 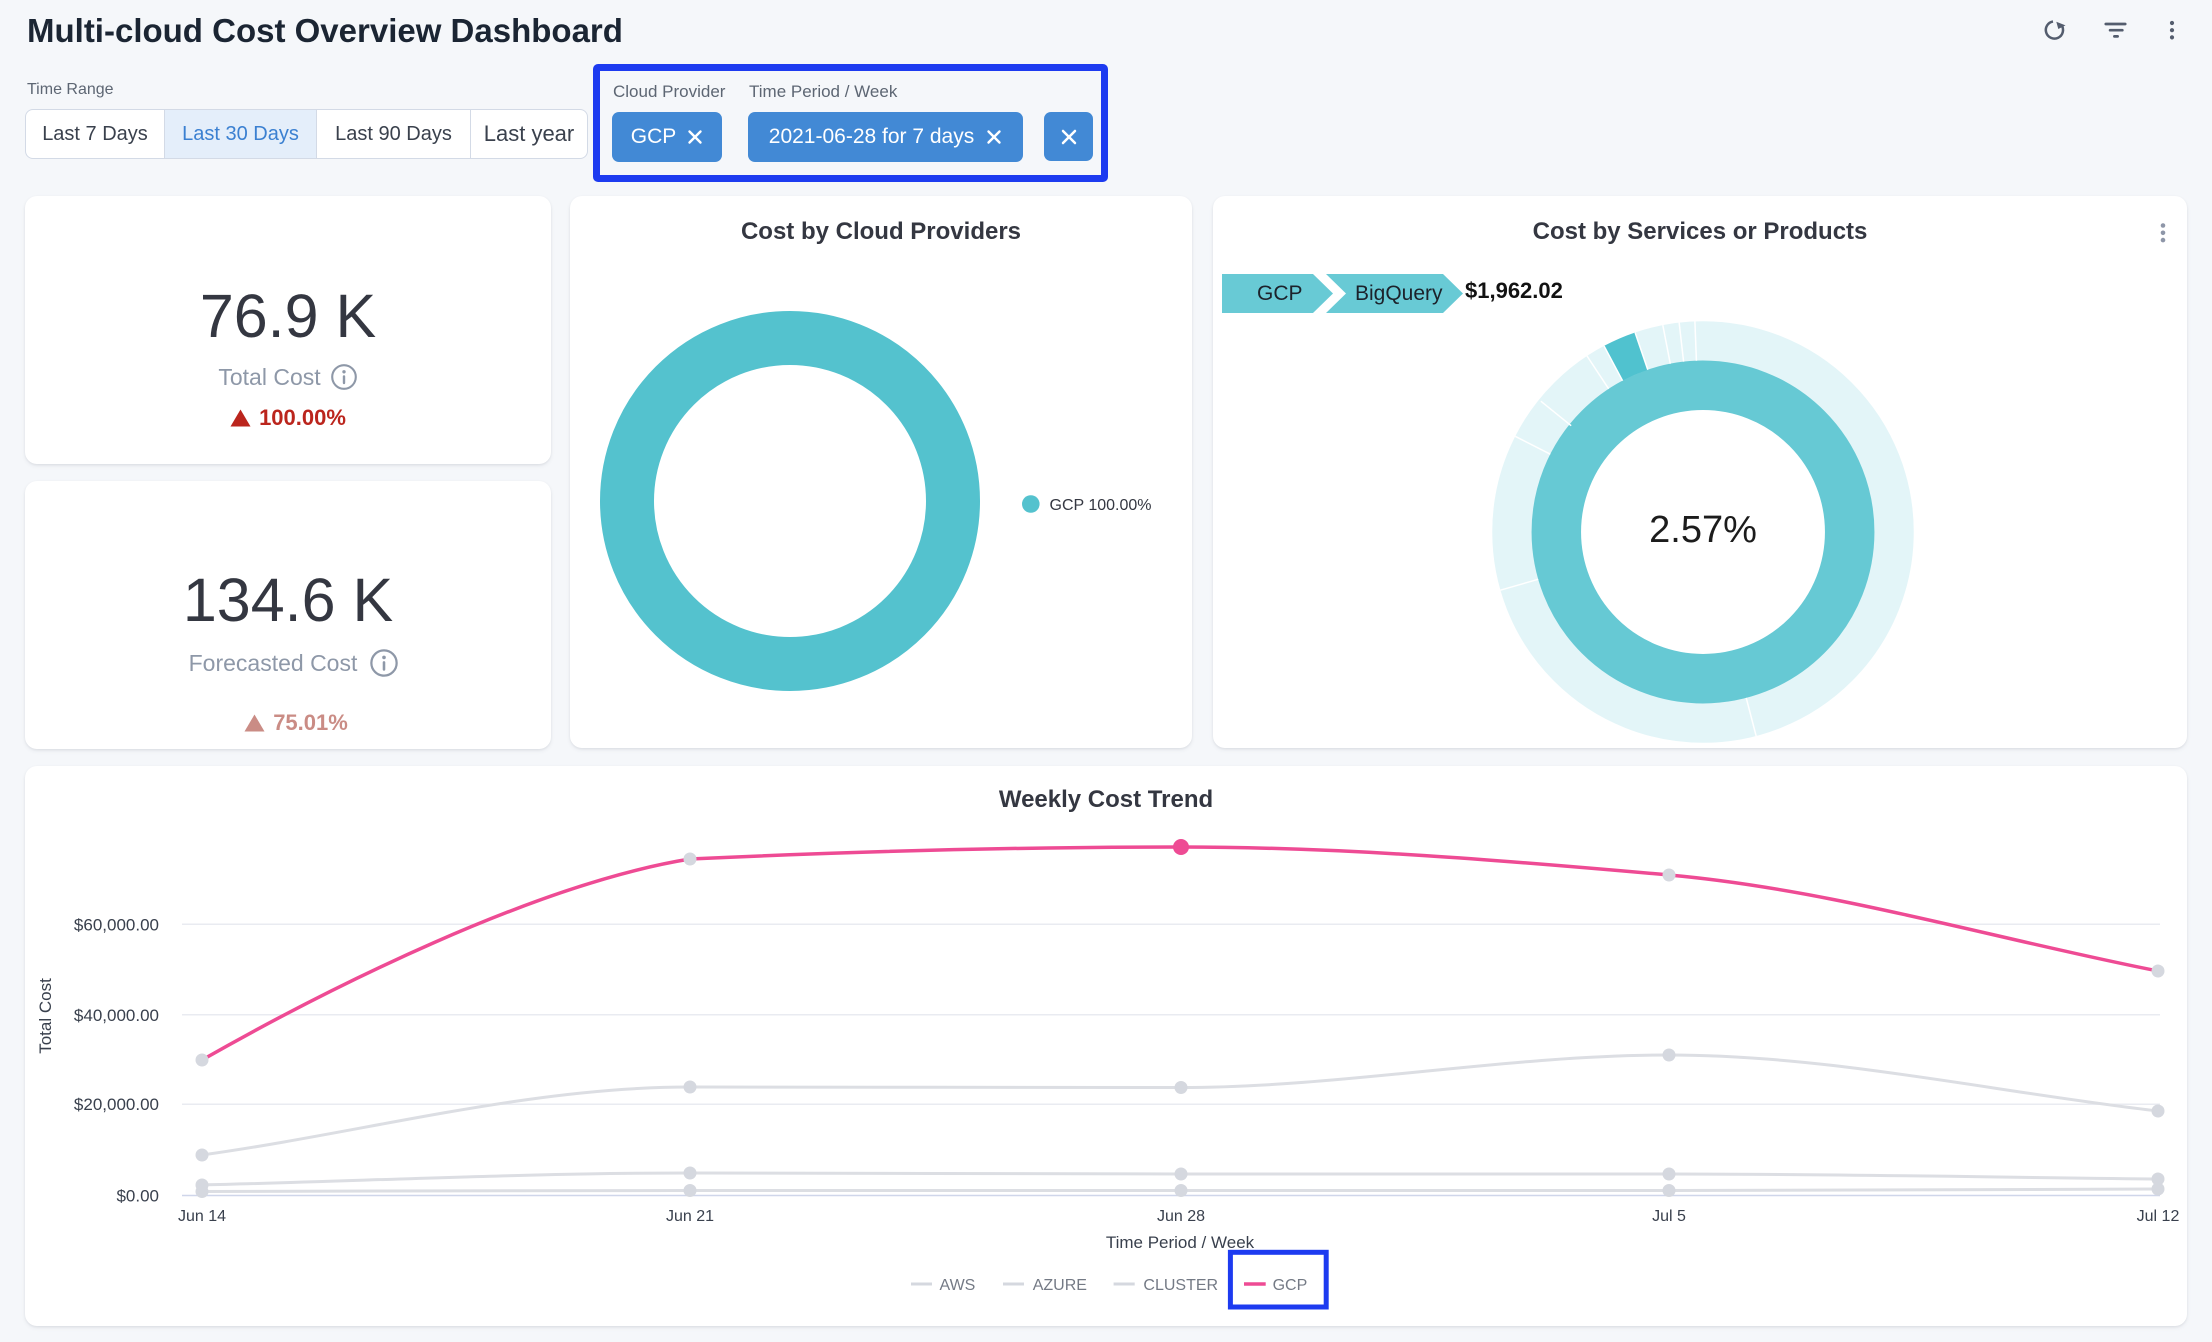 I want to click on svg-text: CLUSTER, so click(x=1180, y=1285).